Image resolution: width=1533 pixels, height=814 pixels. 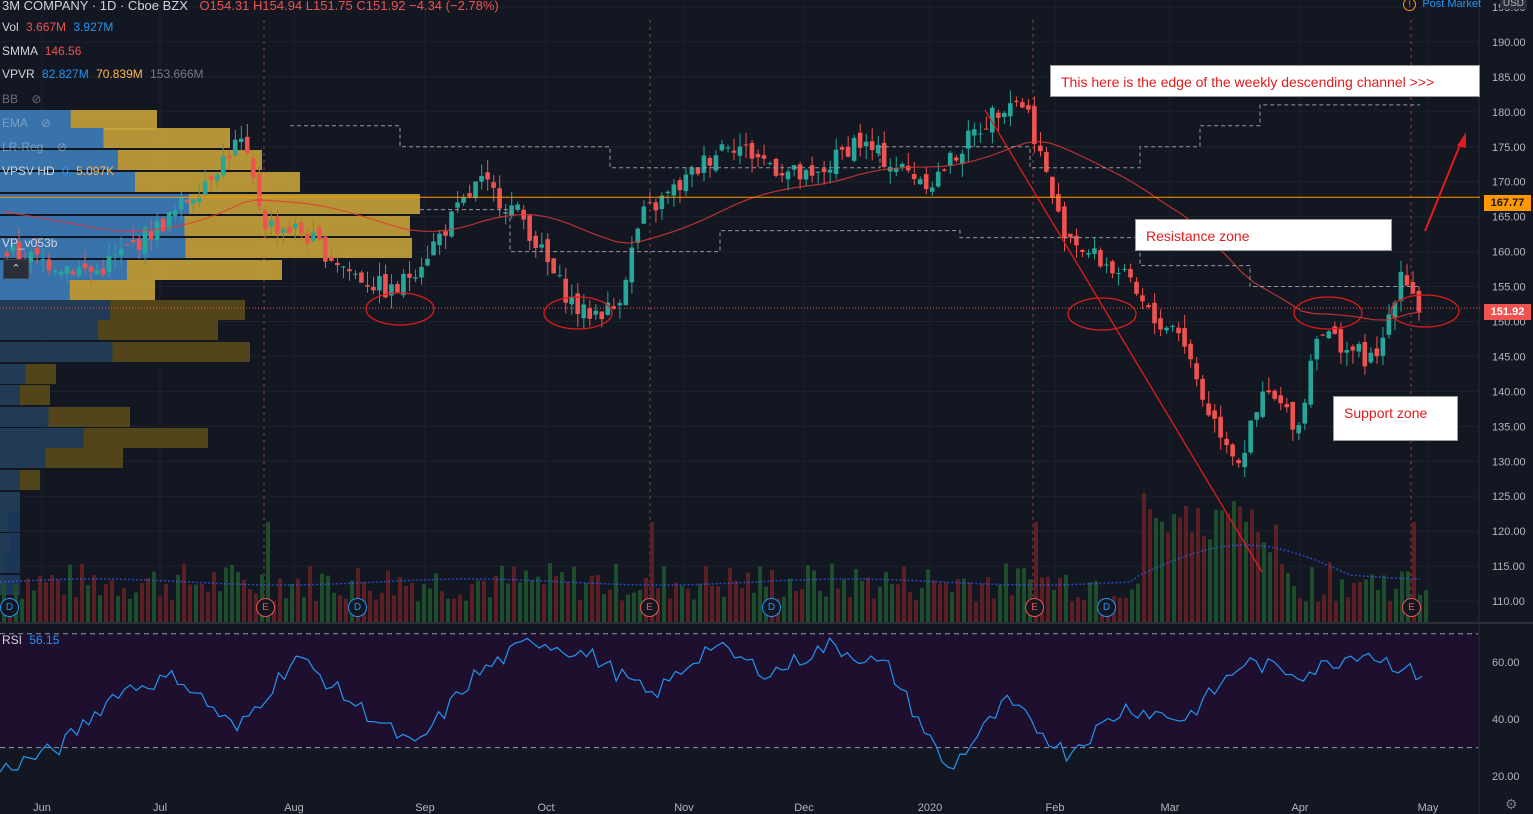 I want to click on indicator-vp: VP_v053b, so click(x=29, y=243).